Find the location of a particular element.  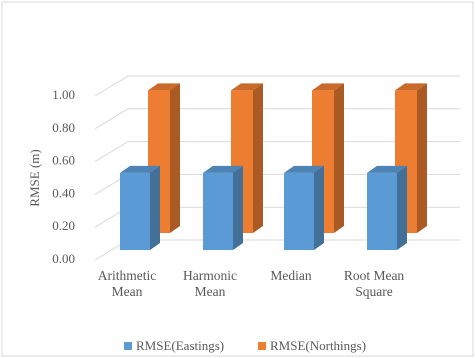

x-tick-label: Median is located at coordinates (291, 275).